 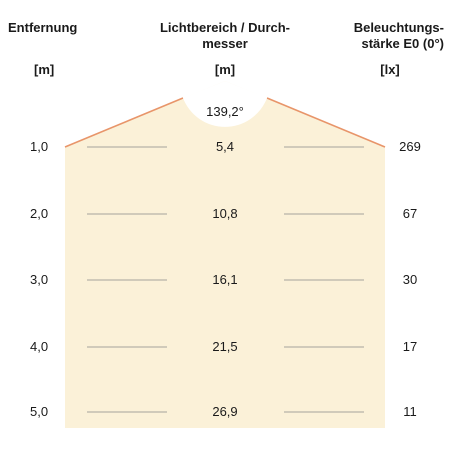 What do you see at coordinates (410, 346) in the screenshot?
I see `illuminance-value: 17` at bounding box center [410, 346].